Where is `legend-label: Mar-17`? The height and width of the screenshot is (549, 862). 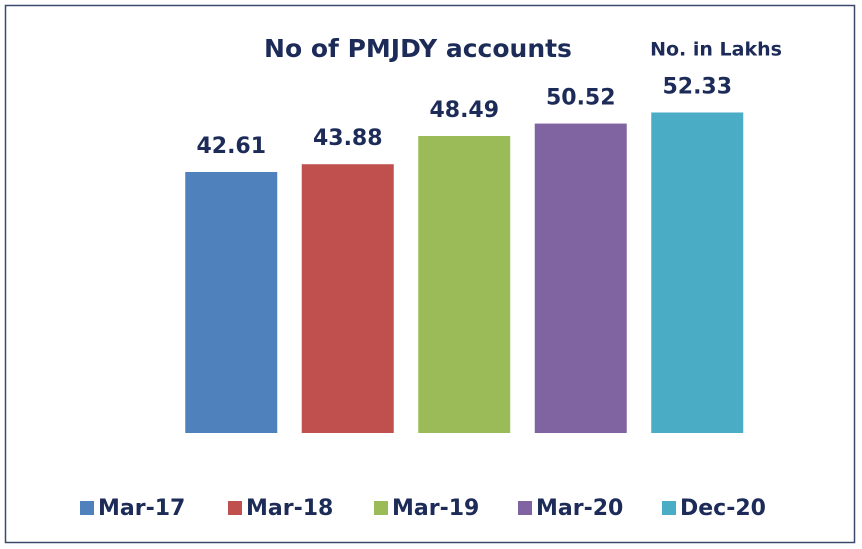
legend-label: Mar-17 is located at coordinates (141, 508).